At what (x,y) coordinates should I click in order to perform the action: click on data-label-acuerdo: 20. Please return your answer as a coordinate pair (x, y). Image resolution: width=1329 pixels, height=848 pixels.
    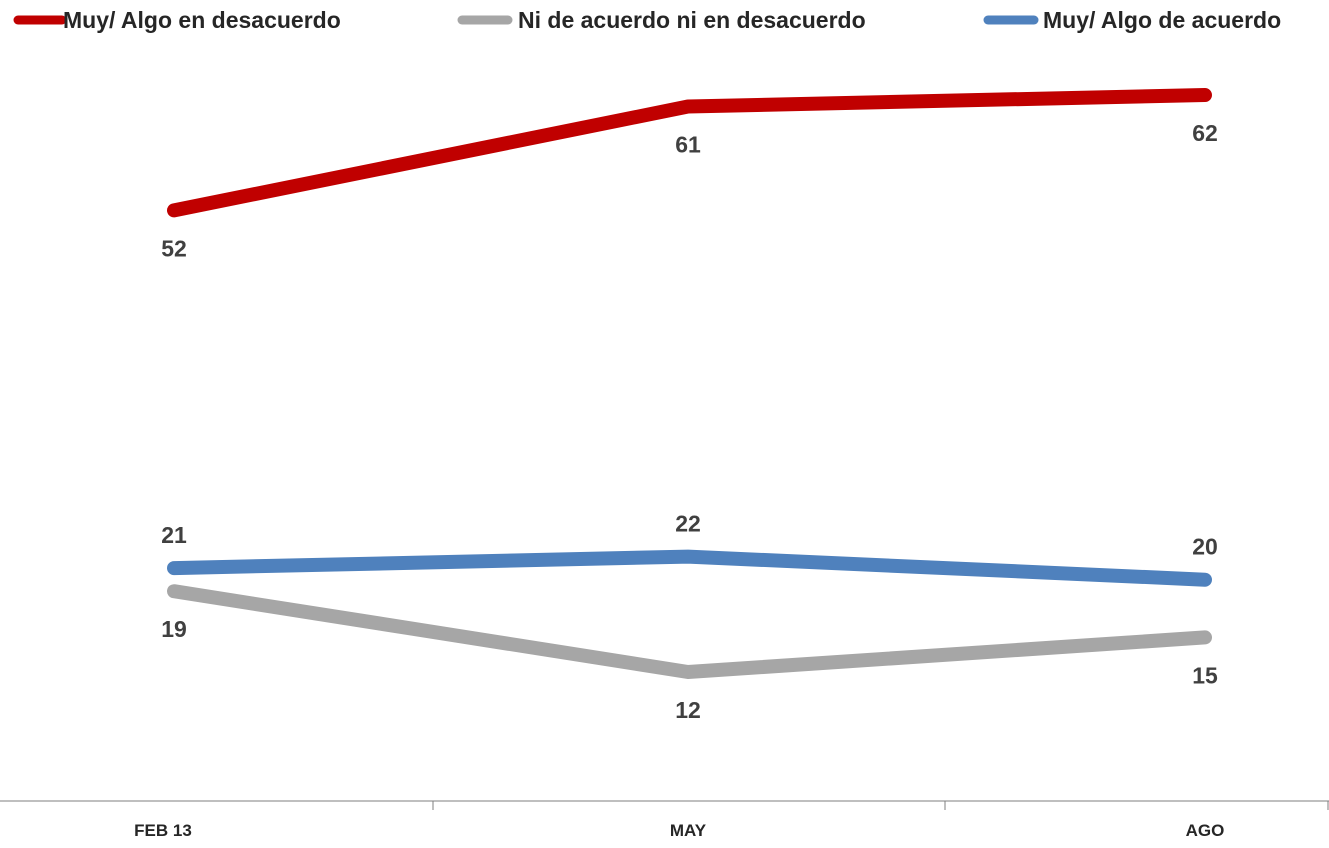
    Looking at the image, I should click on (1205, 547).